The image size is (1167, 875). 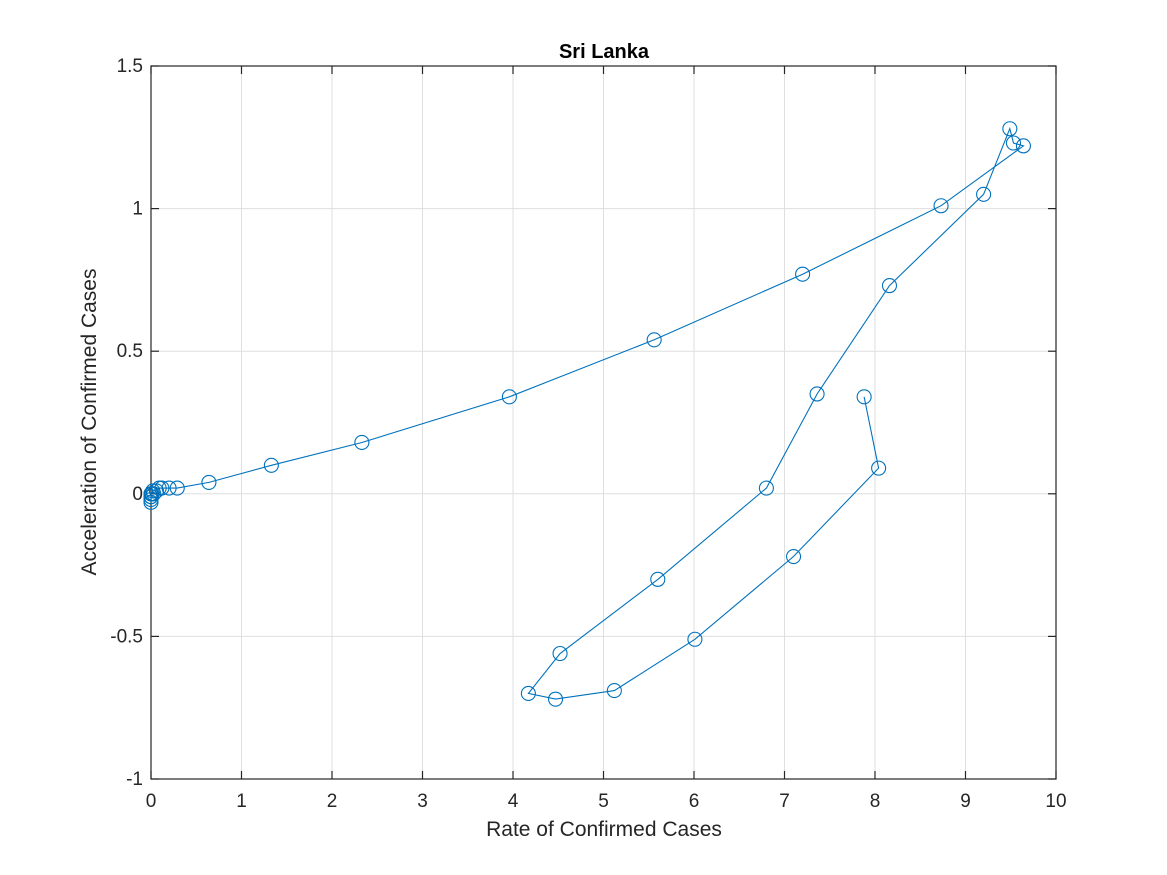 I want to click on x-tick-label: 10, so click(x=1055, y=801).